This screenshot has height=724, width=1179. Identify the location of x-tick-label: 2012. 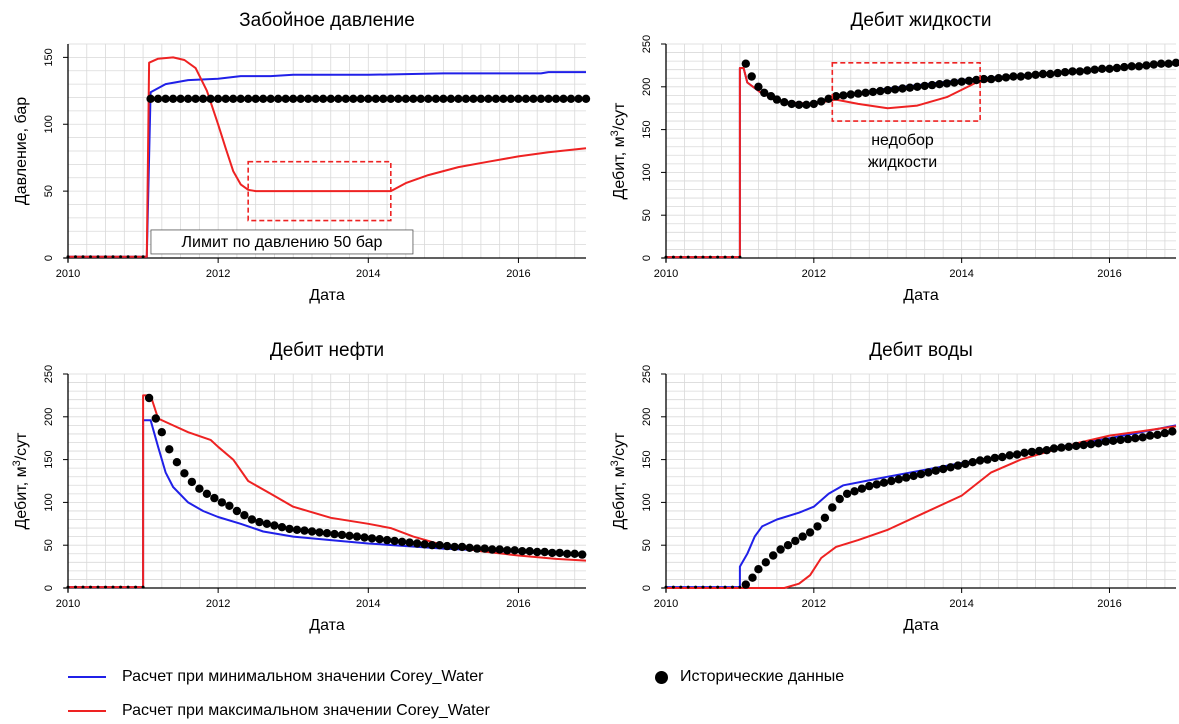
(814, 604).